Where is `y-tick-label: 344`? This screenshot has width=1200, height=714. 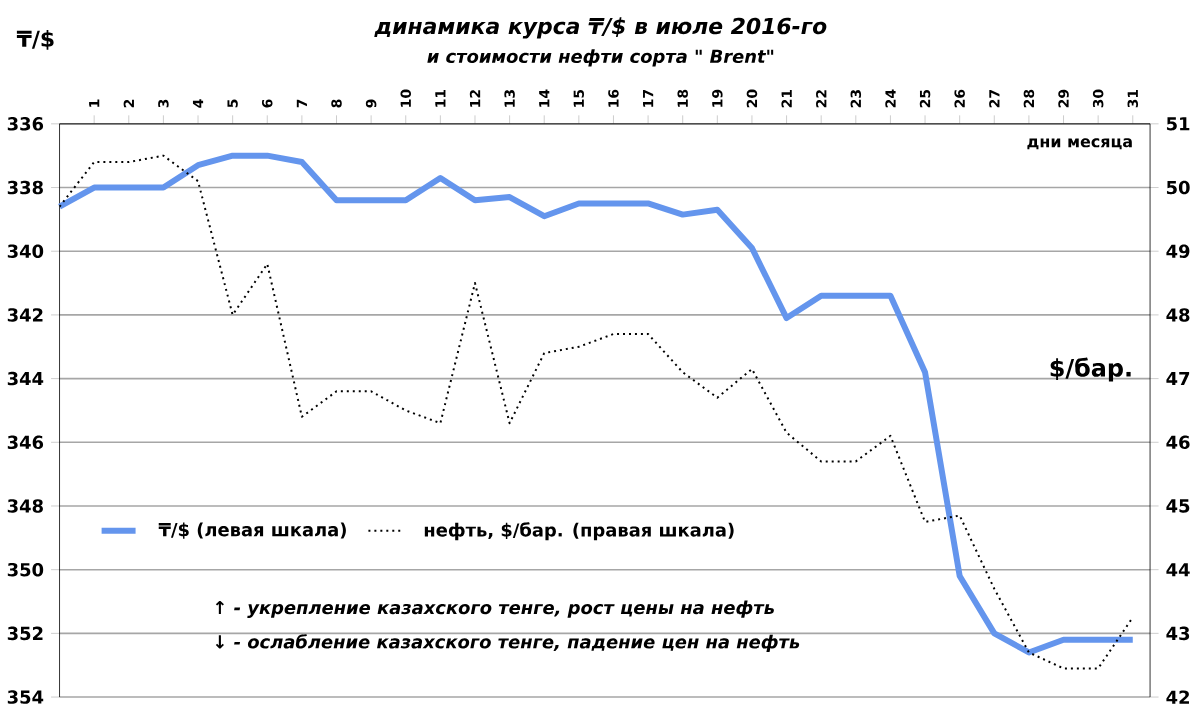
y-tick-label: 344 is located at coordinates (25, 379).